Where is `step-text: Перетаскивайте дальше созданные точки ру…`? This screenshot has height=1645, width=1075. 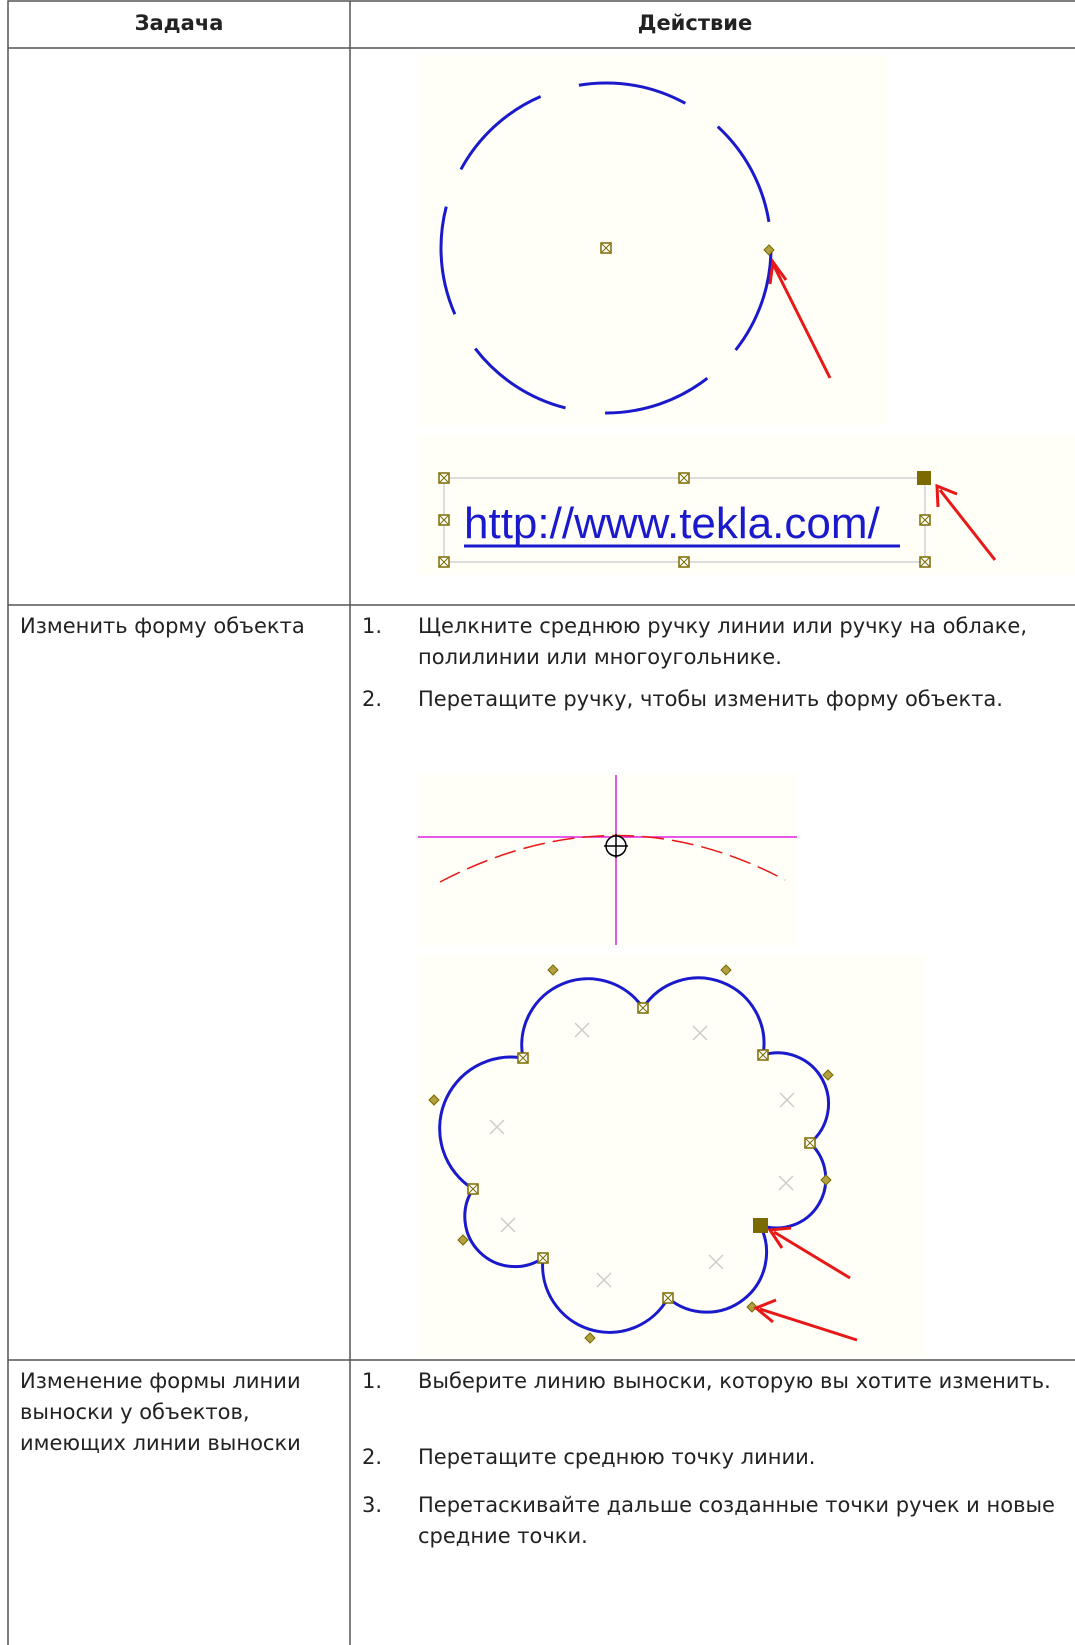
step-text: Перетаскивайте дальше созданные точки ру… is located at coordinates (736, 1520).